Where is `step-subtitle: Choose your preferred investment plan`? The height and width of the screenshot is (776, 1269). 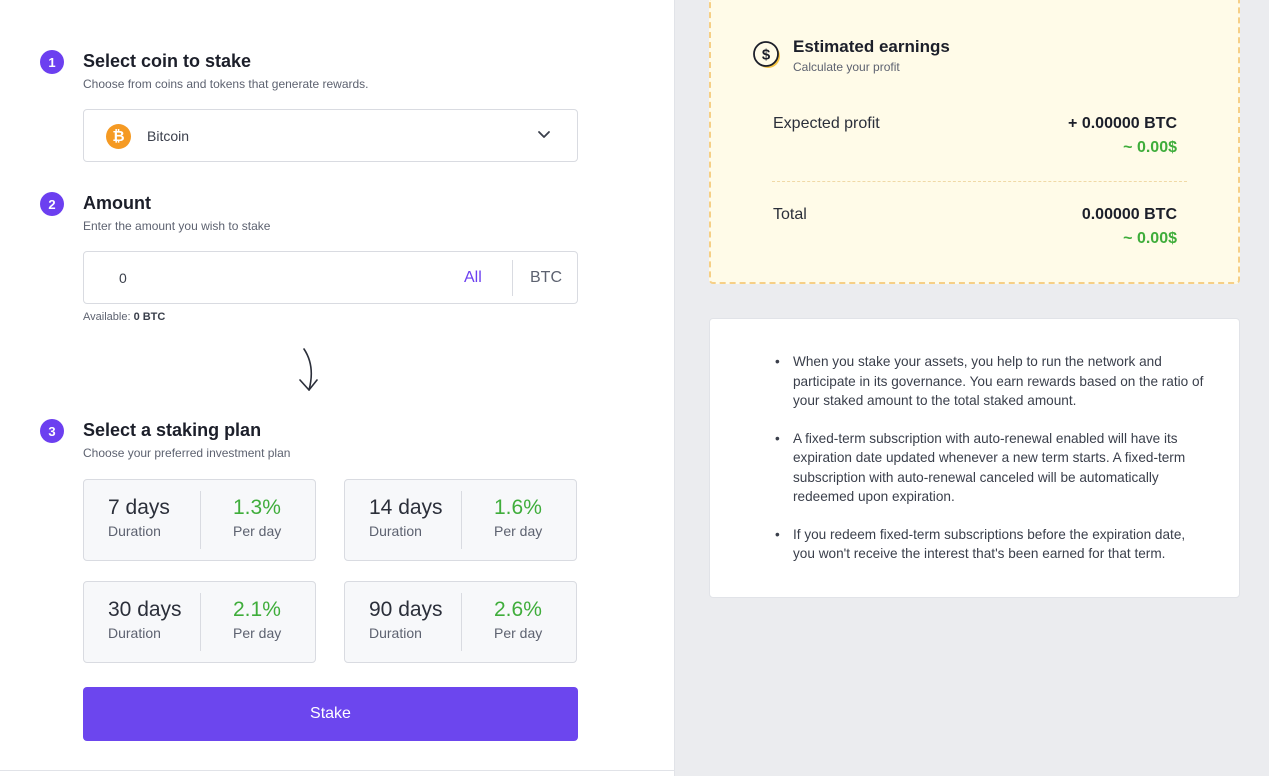 step-subtitle: Choose your preferred investment plan is located at coordinates (187, 453).